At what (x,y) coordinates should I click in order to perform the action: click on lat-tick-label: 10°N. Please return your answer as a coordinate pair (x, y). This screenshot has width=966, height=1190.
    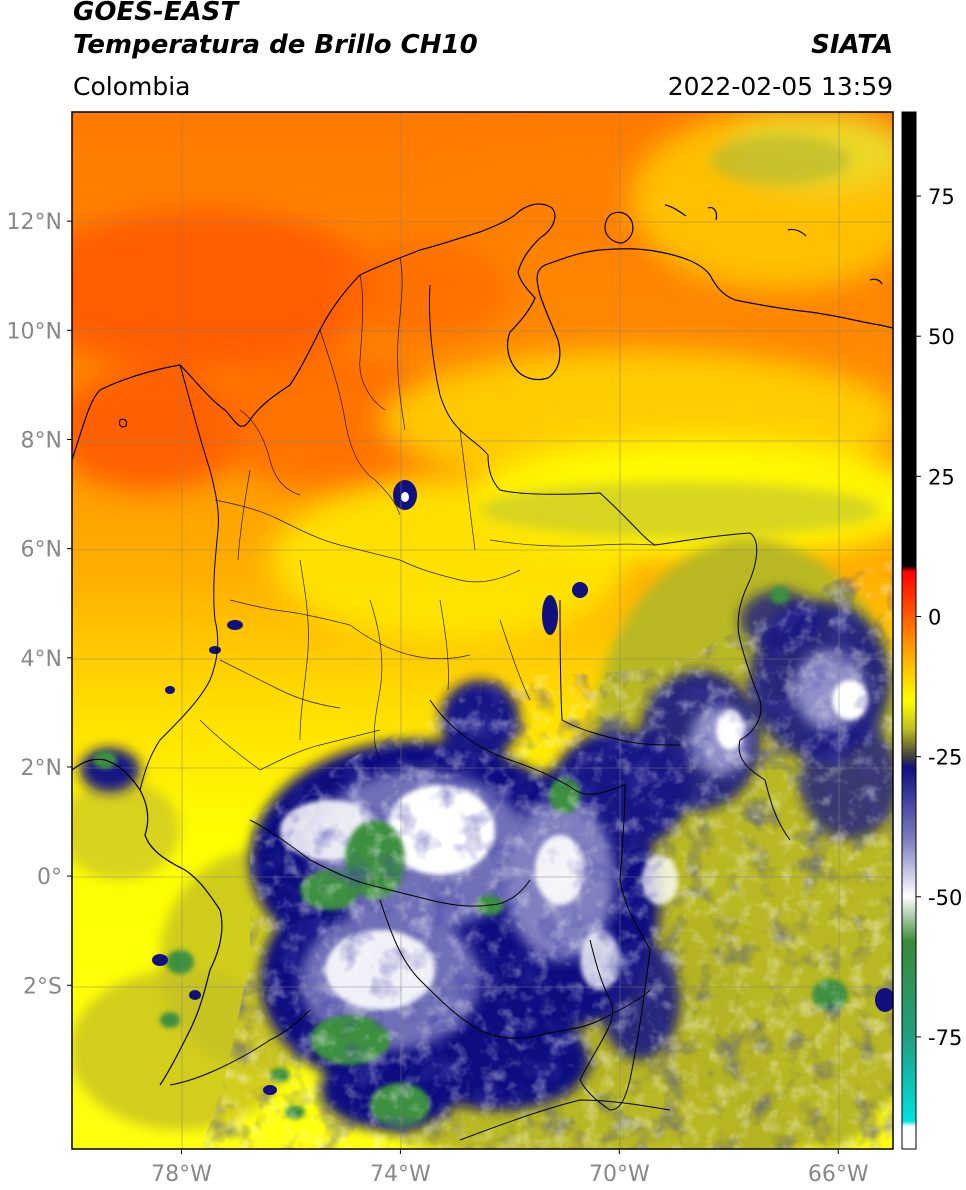
    Looking at the image, I should click on (34, 331).